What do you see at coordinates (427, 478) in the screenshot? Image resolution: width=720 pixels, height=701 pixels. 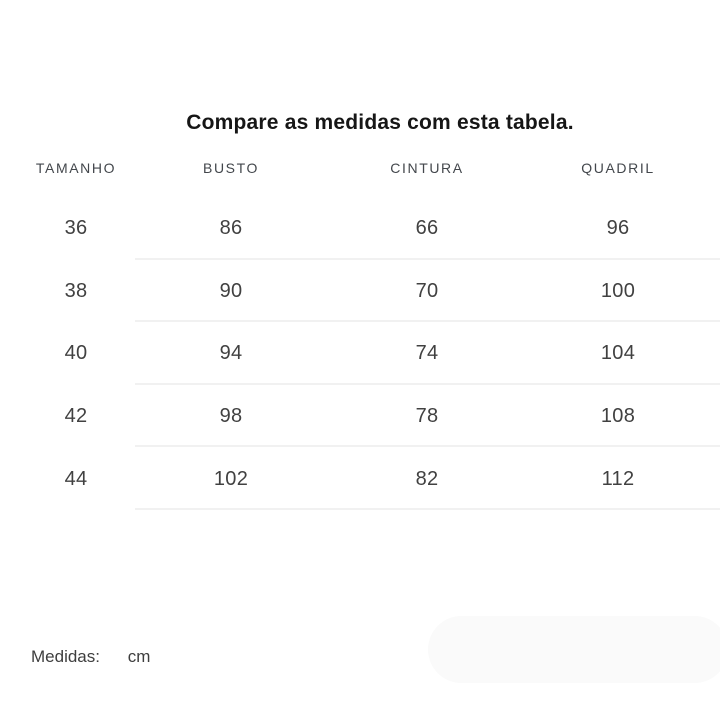 I see `cell-cintura: 82` at bounding box center [427, 478].